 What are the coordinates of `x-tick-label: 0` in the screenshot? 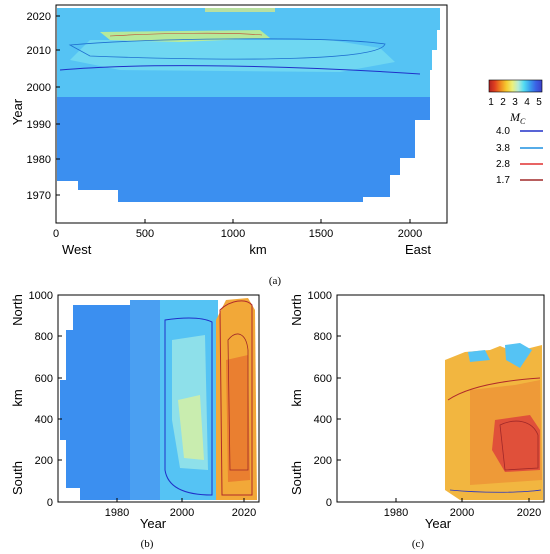 It's located at (56, 234).